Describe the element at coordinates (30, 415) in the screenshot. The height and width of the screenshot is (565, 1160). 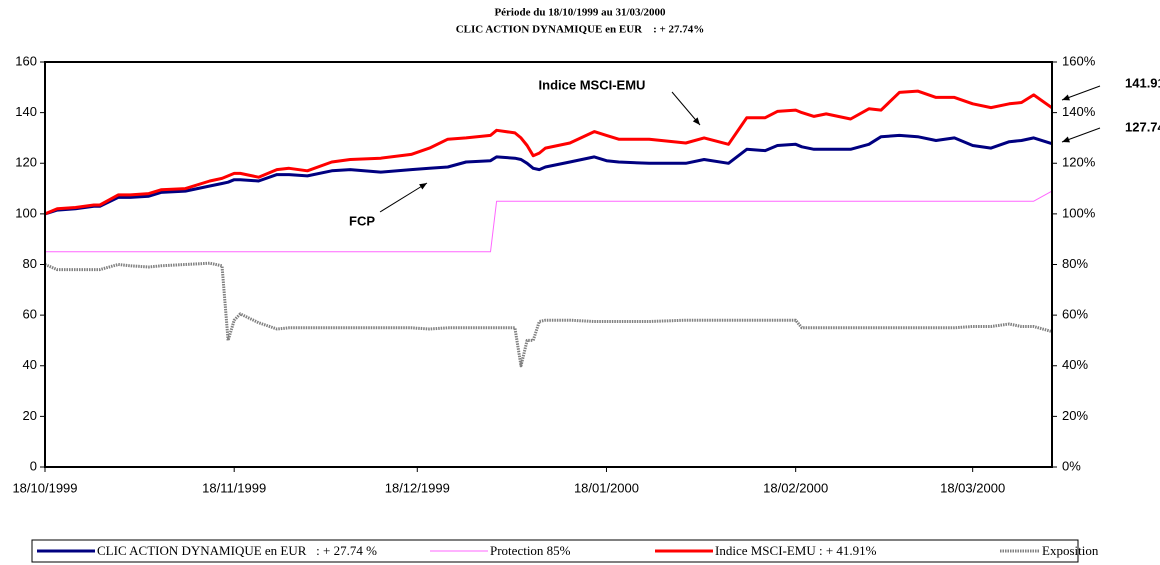
I see `y-tick-label: 20` at that location.